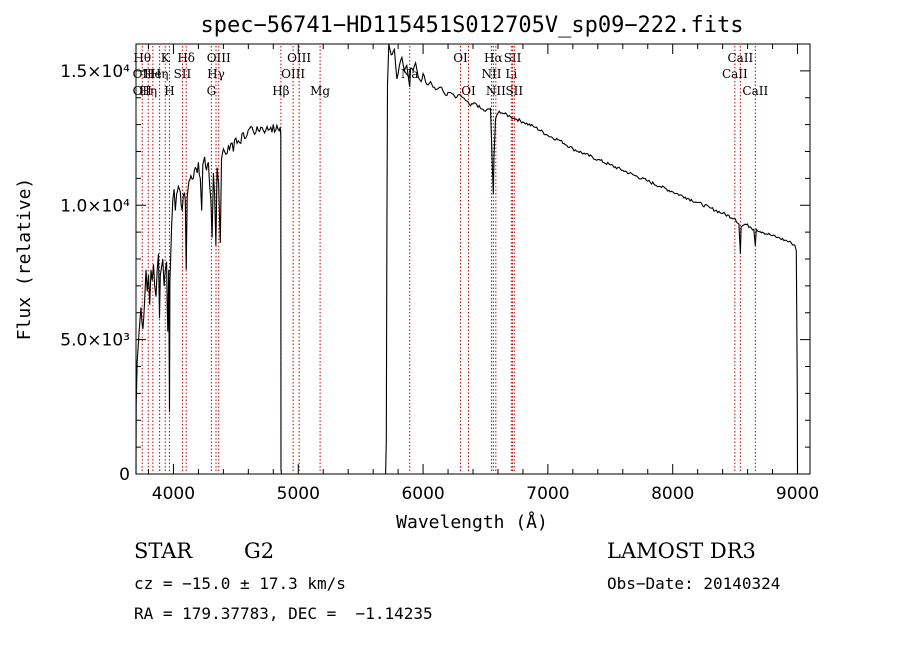 This screenshot has width=900, height=649. What do you see at coordinates (259, 551) in the screenshot?
I see `object-subclass: G2` at bounding box center [259, 551].